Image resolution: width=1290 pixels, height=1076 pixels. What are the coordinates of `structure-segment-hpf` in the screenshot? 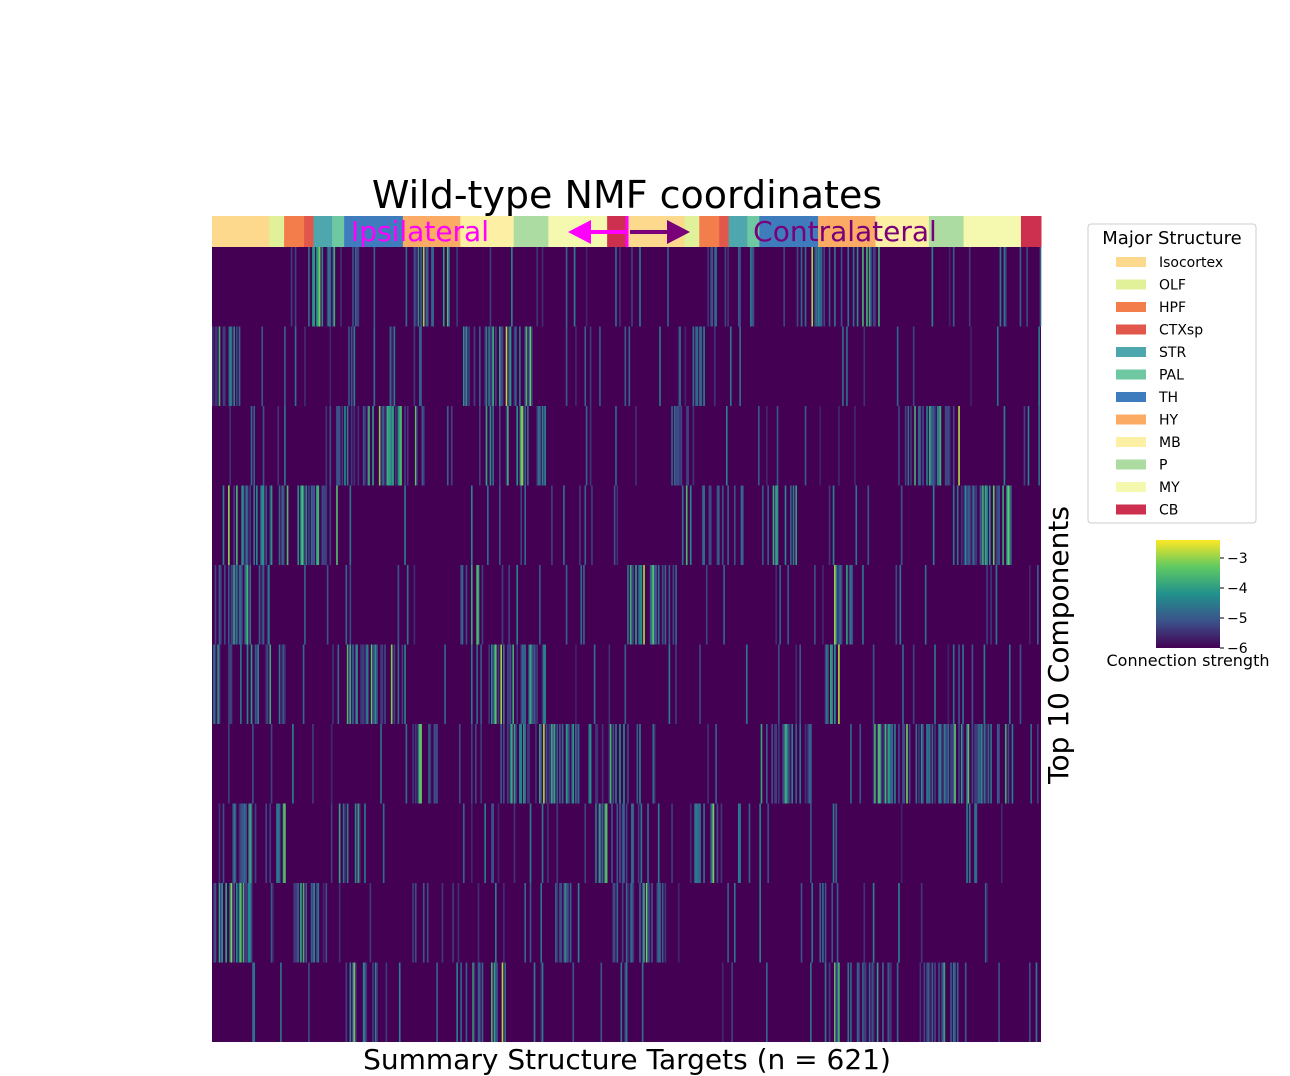 It's located at (294, 231).